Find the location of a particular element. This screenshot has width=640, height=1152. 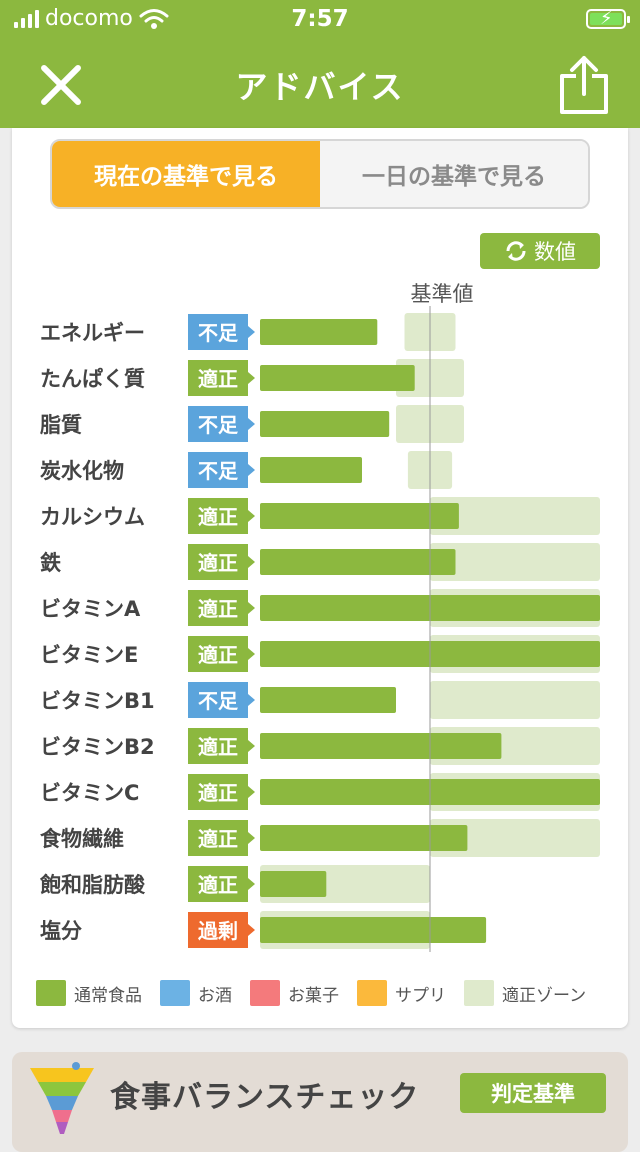

legend-label: お菓子 is located at coordinates (313, 995).